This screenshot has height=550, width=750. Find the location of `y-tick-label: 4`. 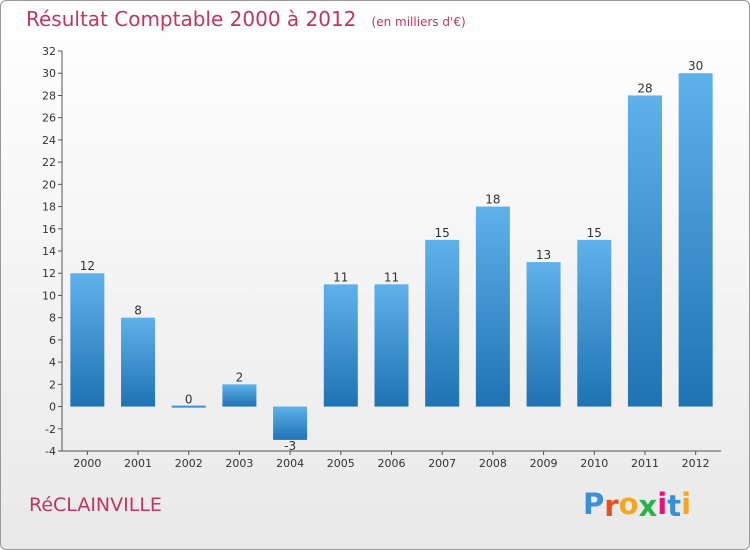

y-tick-label: 4 is located at coordinates (52, 362).